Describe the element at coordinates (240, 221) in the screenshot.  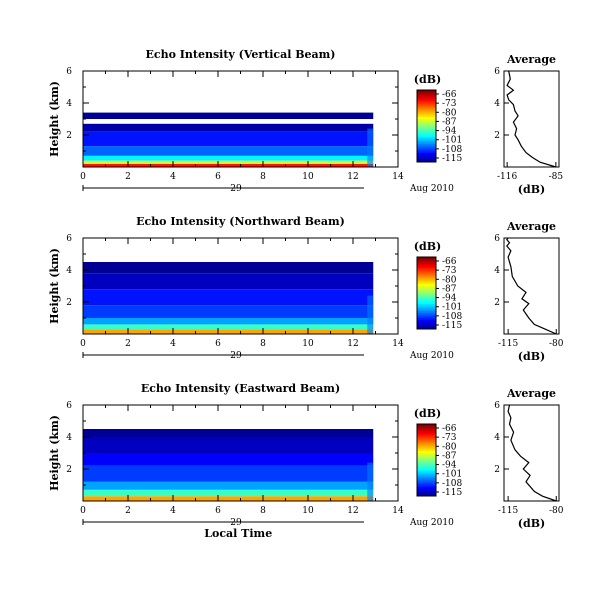
I see `chart-title: Echo Intensity (Northward Beam)` at that location.